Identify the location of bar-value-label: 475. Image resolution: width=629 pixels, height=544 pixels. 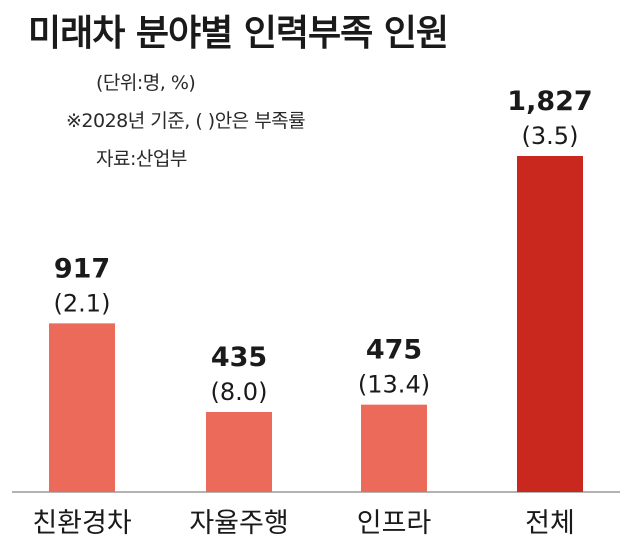
(394, 350).